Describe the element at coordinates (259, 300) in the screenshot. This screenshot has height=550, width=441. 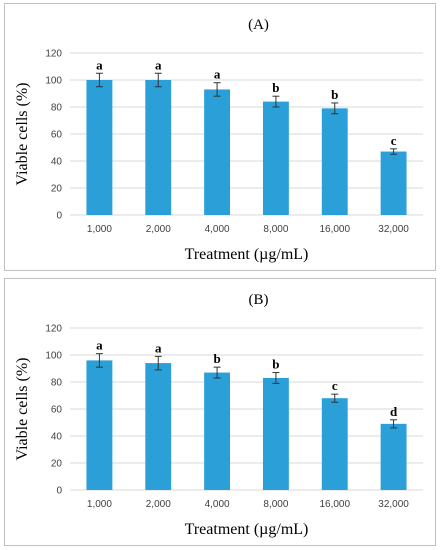
I see `chart-title: (B)` at that location.